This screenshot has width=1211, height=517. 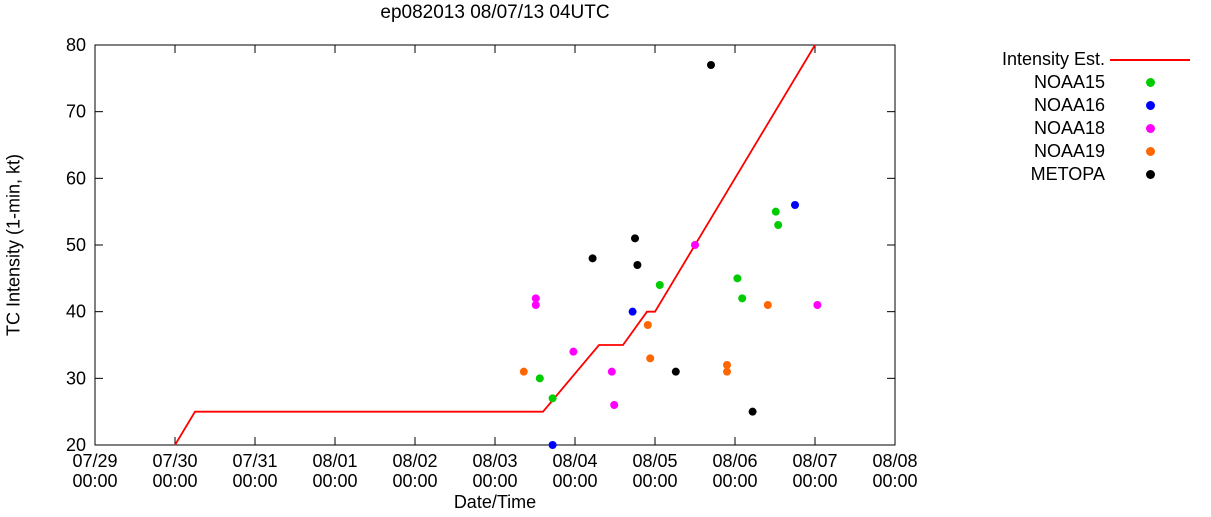 I want to click on legend-item-noaa19: NOAA19, so click(x=1090, y=151).